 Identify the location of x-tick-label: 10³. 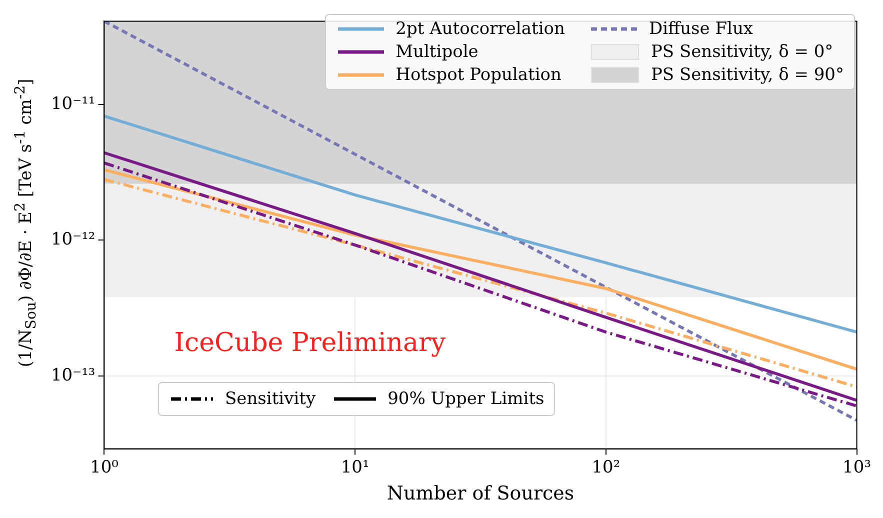
(857, 467).